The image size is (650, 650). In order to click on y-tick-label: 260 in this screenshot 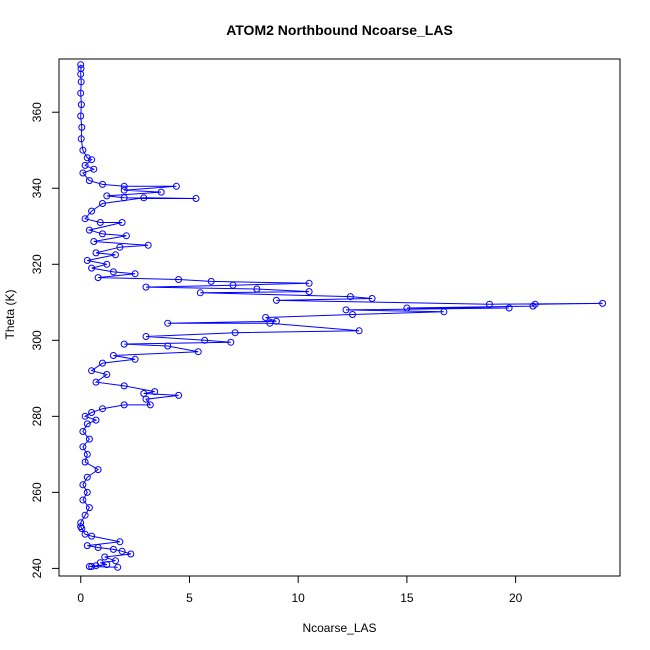, I will do `click(37, 492)`.